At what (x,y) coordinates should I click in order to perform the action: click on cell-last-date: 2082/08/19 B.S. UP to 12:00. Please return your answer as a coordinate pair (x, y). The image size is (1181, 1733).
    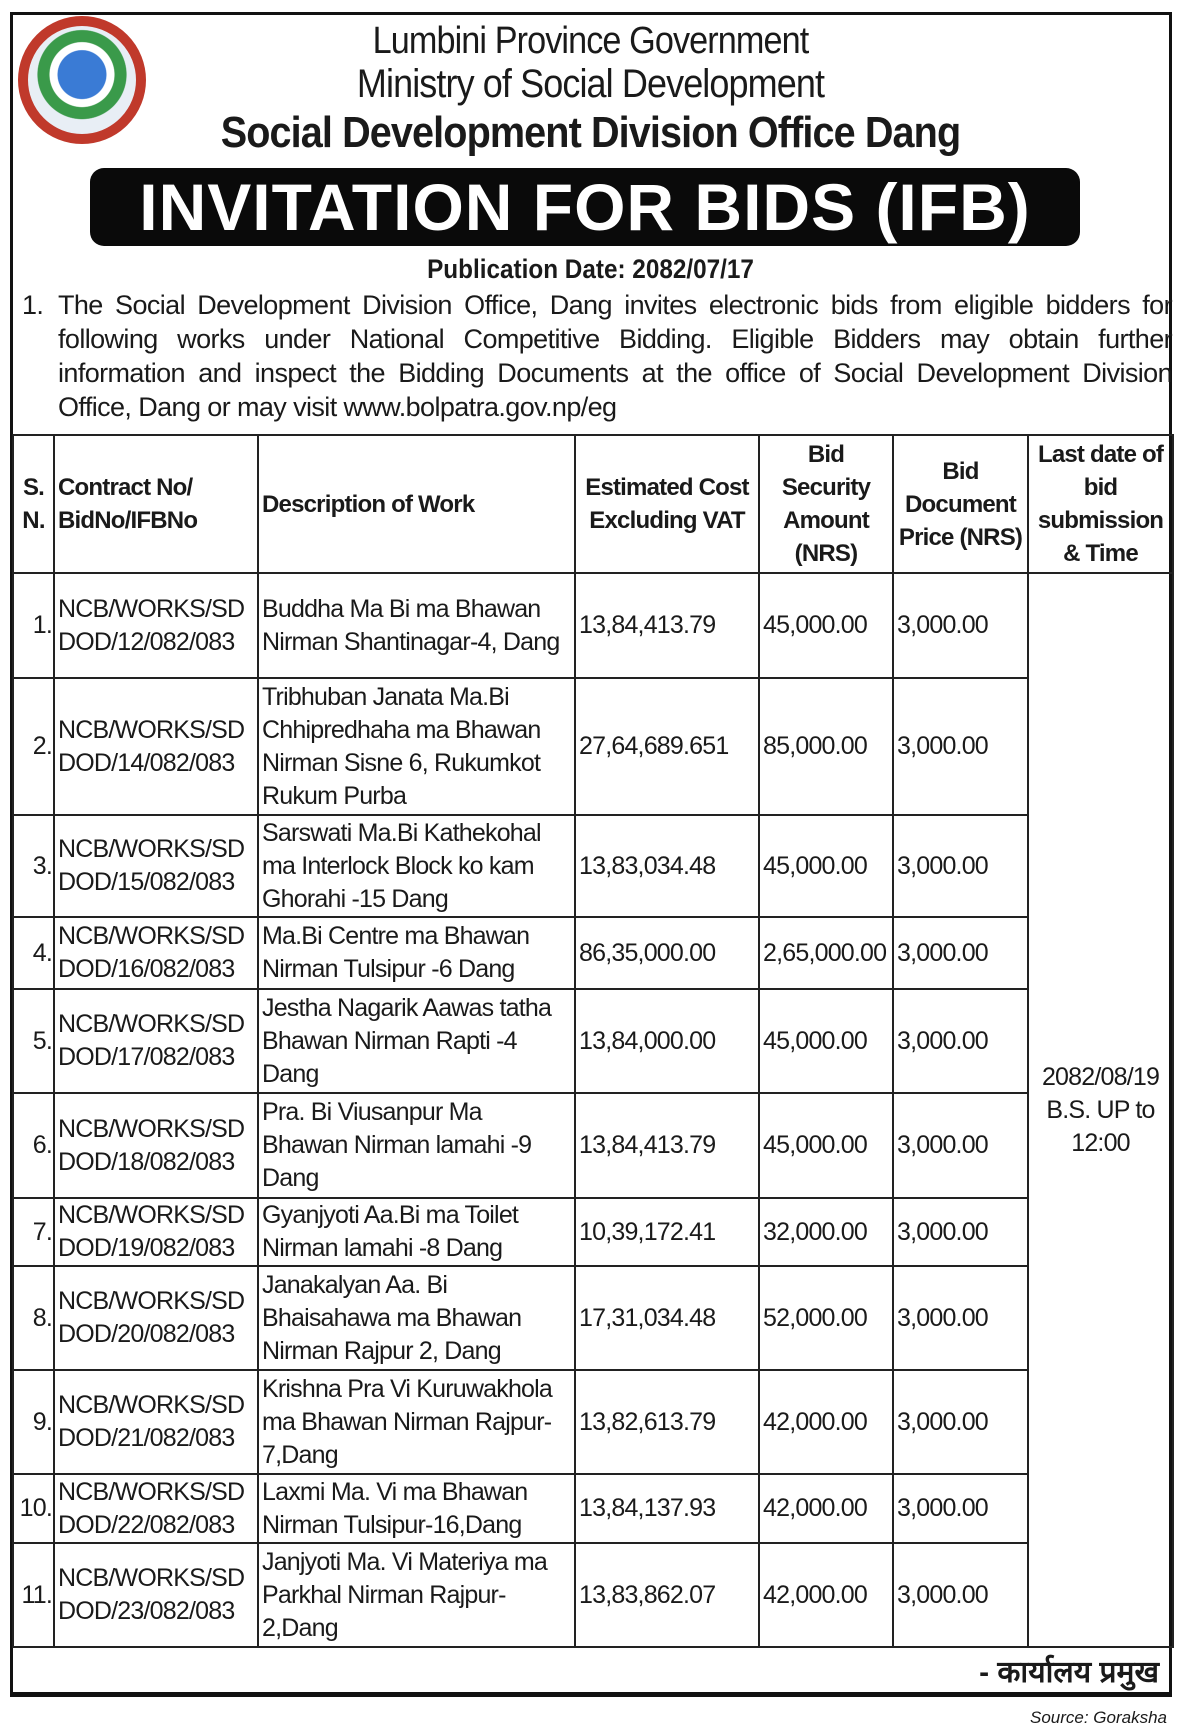
    Looking at the image, I should click on (1100, 1110).